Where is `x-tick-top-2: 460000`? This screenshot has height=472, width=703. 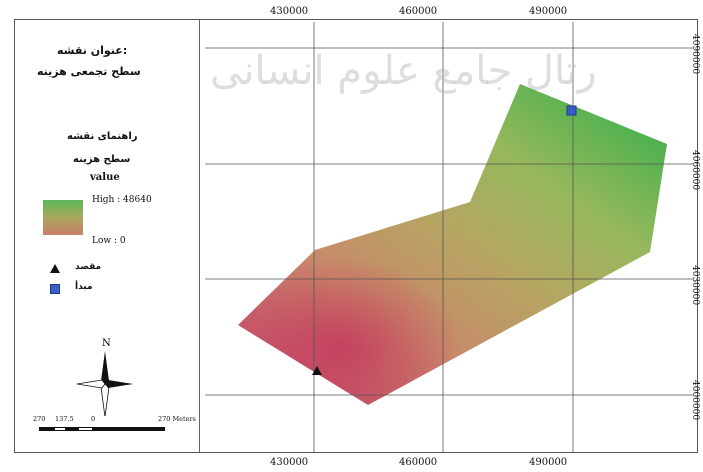 x-tick-top-2: 460000 is located at coordinates (418, 11).